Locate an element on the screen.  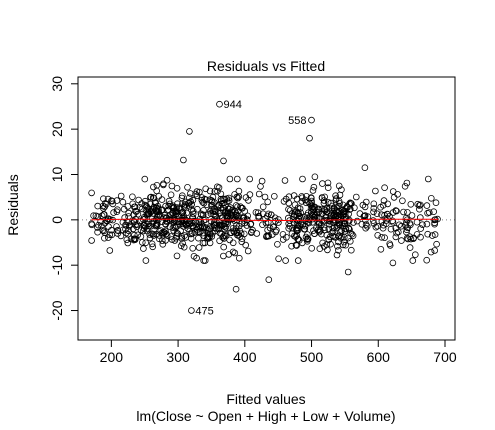
x-axis-label: Fitted values is located at coordinates (265, 399).